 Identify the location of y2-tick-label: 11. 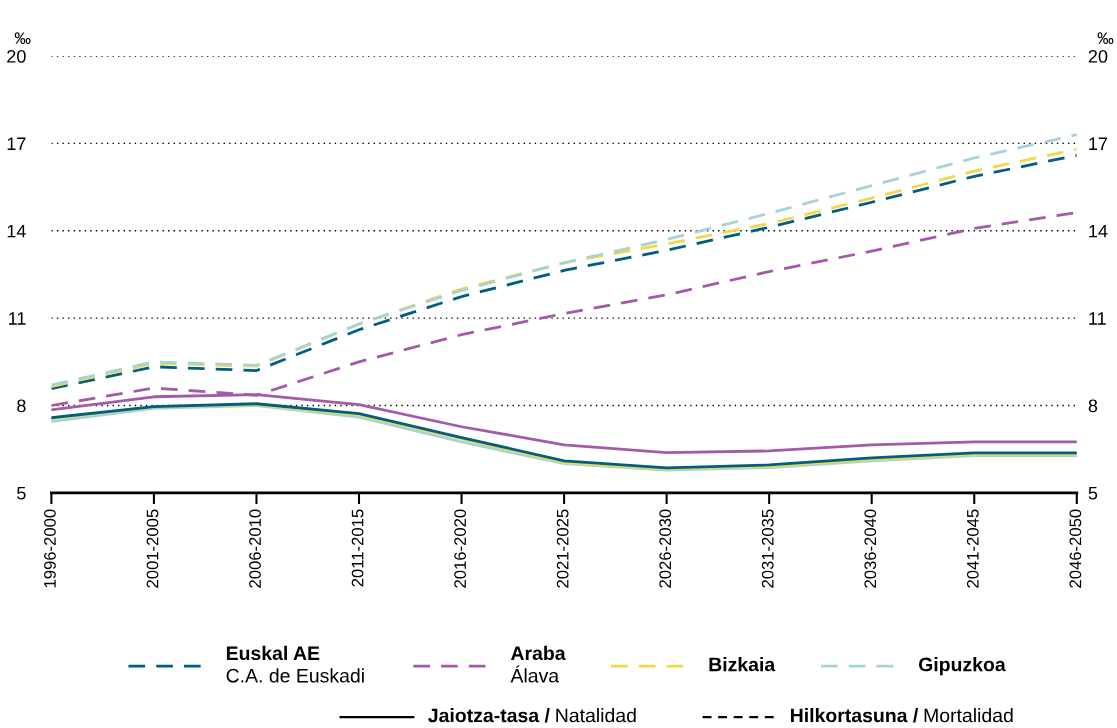
(1097, 318).